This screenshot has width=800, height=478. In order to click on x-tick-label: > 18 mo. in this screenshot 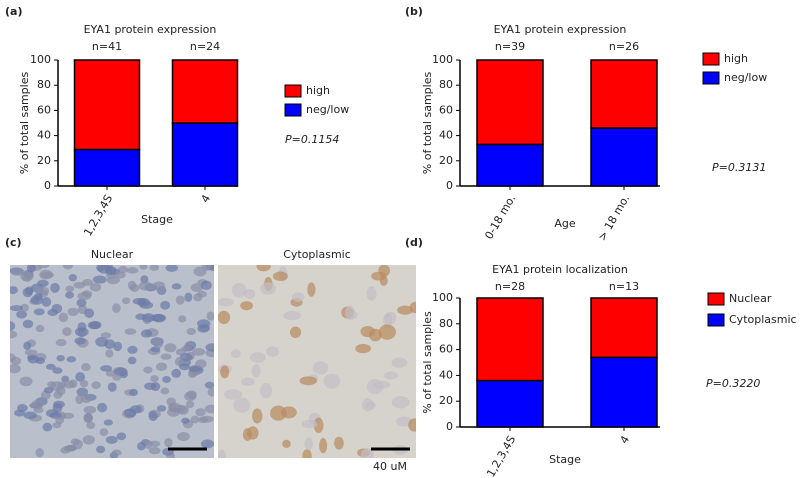, I will do `click(613, 218)`.